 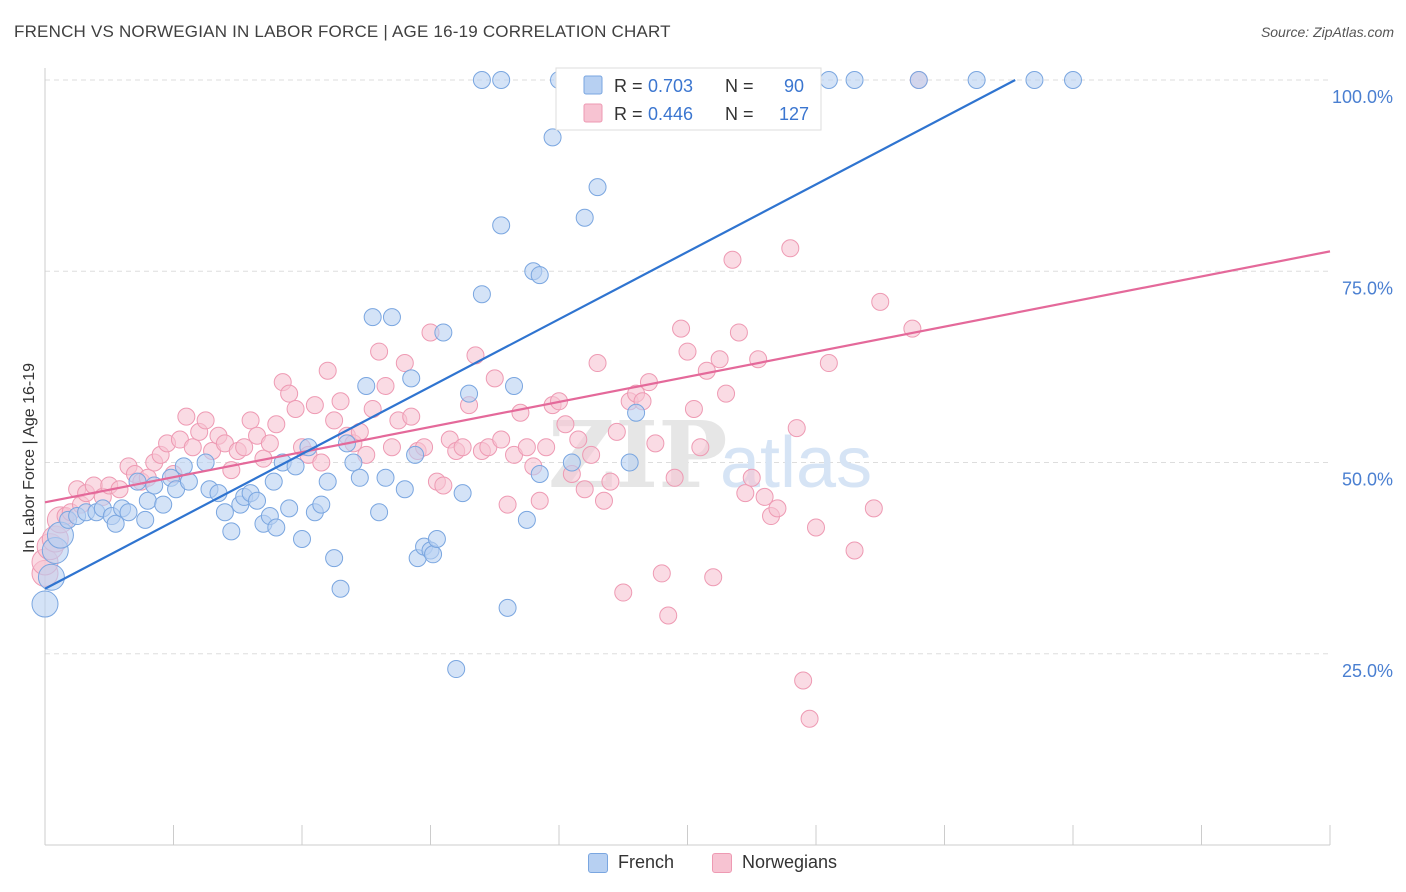 What do you see at coordinates (670, 86) in the screenshot?
I see `legend-r-value-french: 0.703` at bounding box center [670, 86].